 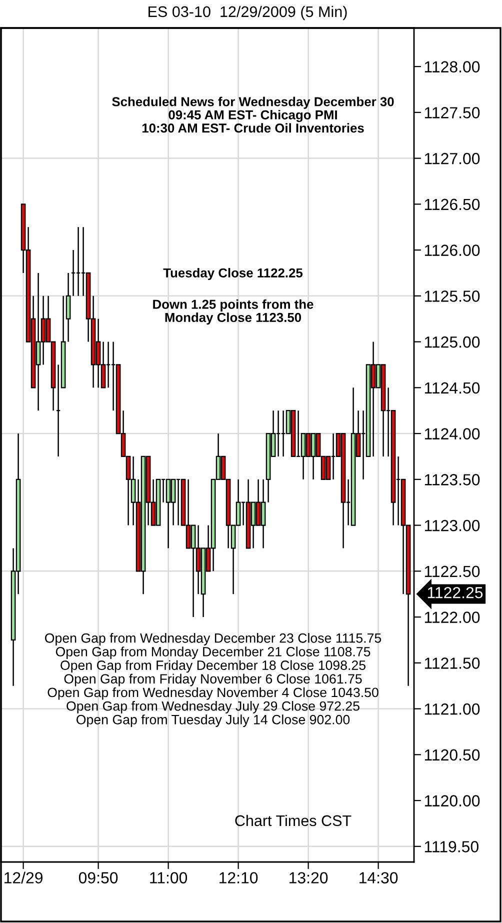 What do you see at coordinates (68, 307) in the screenshot?
I see `candlestick` at bounding box center [68, 307].